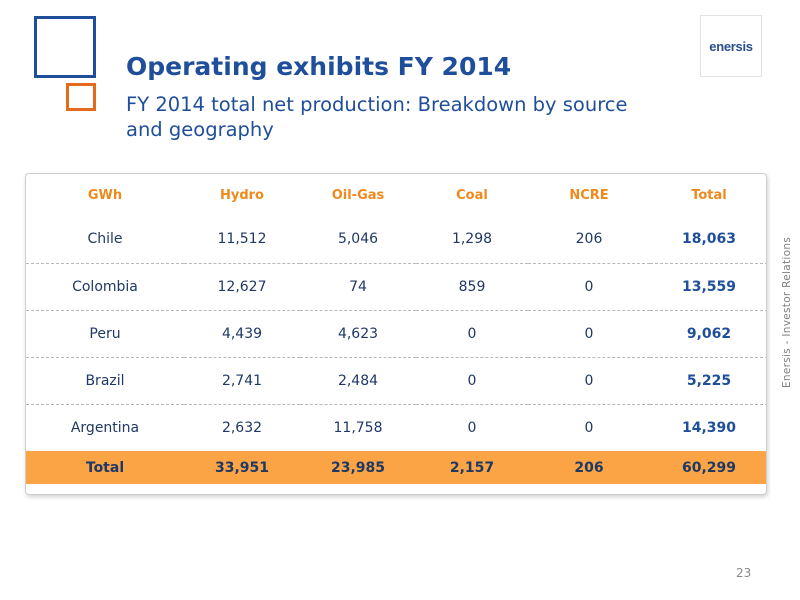 This screenshot has width=800, height=600. What do you see at coordinates (708, 467) in the screenshot?
I see `total-total: 60,299` at bounding box center [708, 467].